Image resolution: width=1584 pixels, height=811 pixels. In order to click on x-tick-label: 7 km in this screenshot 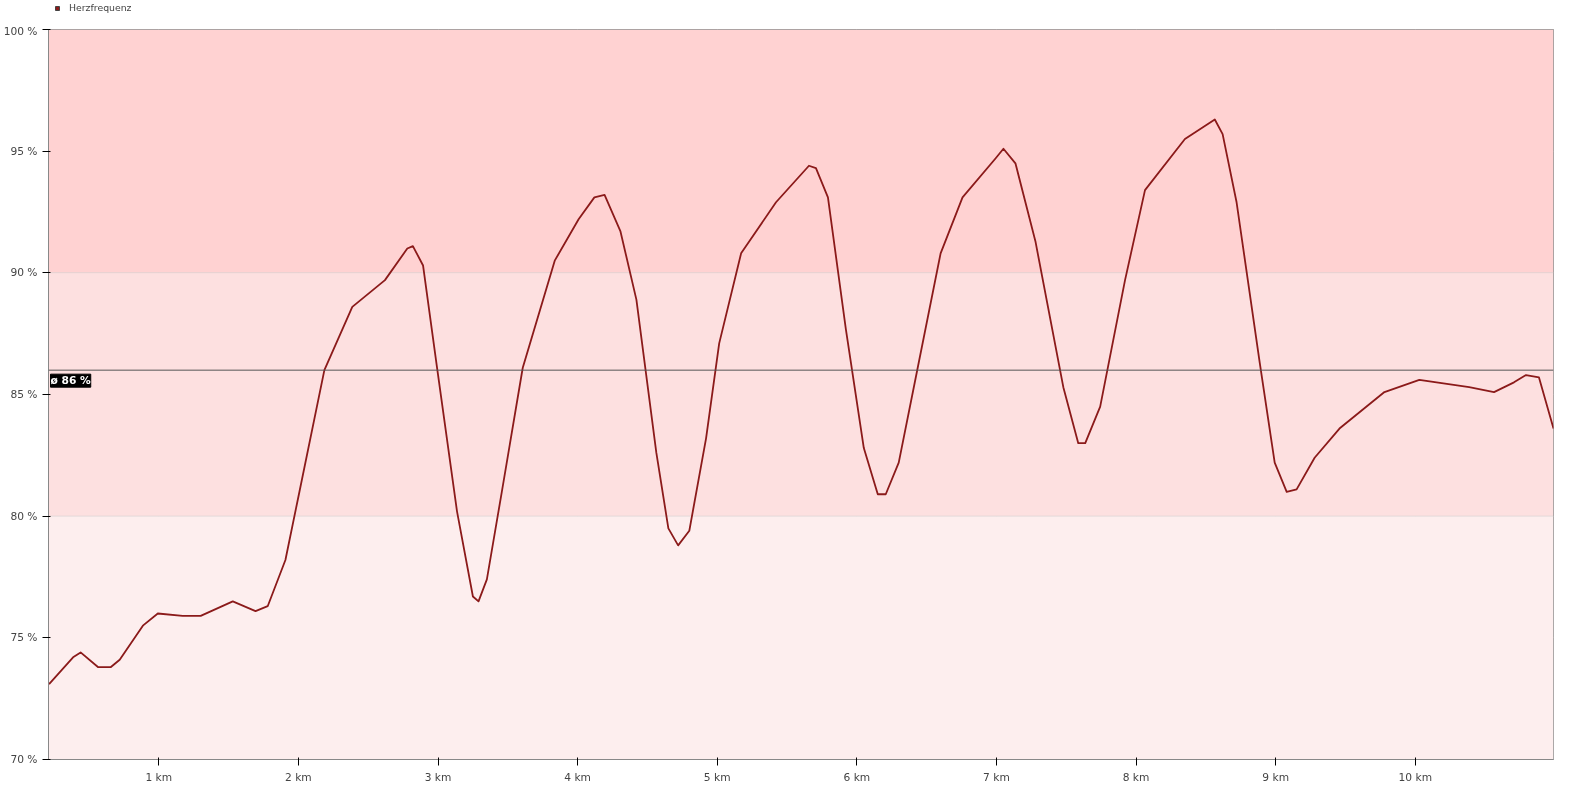, I will do `click(996, 777)`.